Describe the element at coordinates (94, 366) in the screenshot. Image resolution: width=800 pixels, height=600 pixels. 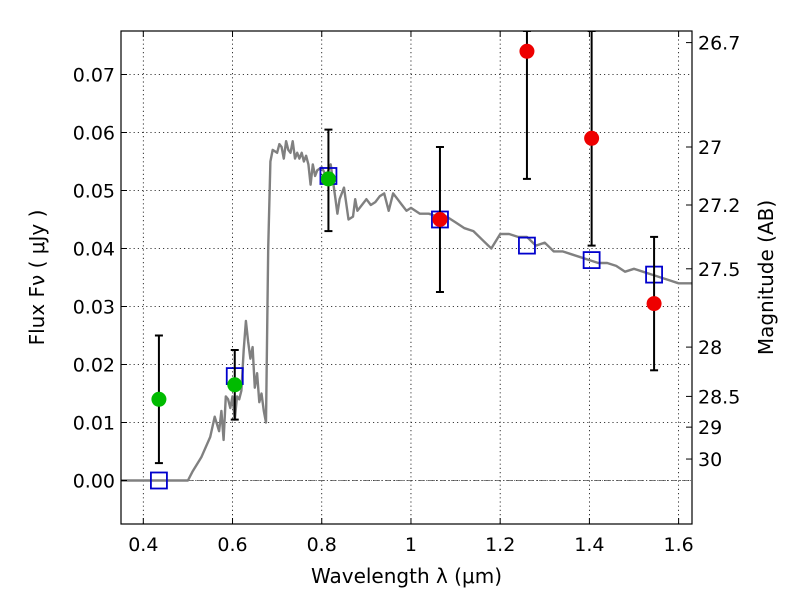
I see `y-tick-label: 0.02` at that location.